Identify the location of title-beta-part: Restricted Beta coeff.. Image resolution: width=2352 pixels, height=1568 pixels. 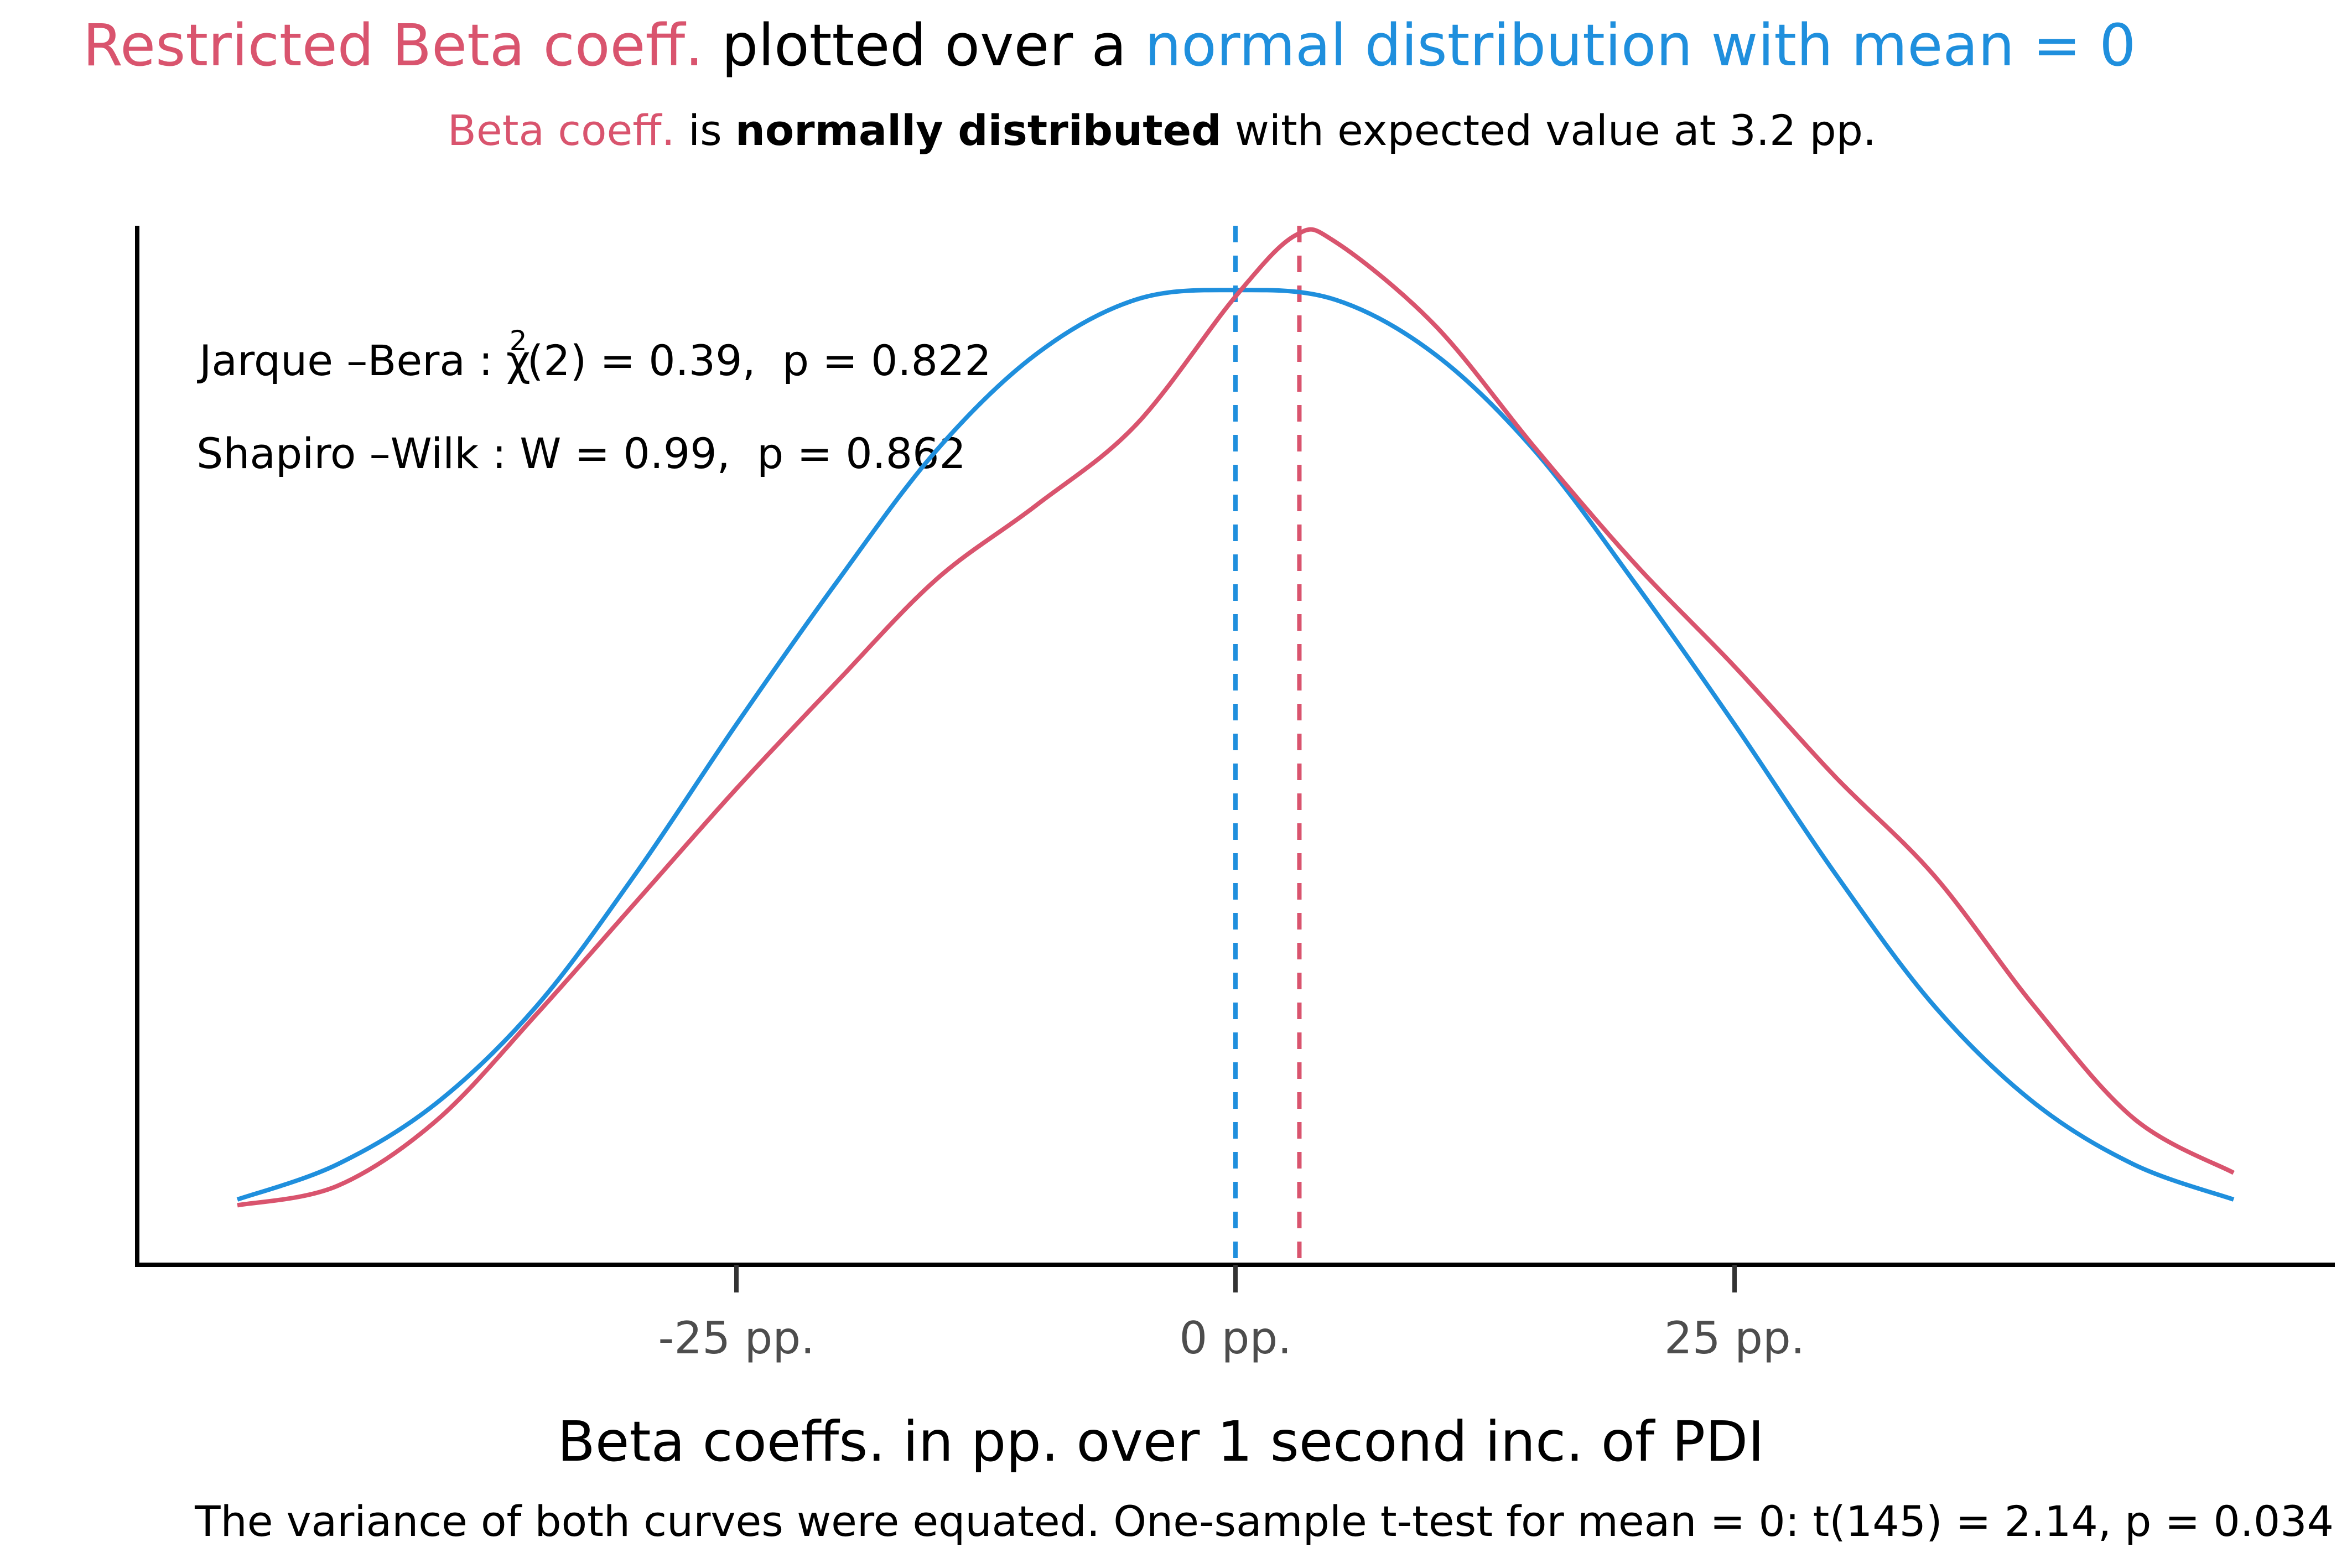
(394, 45).